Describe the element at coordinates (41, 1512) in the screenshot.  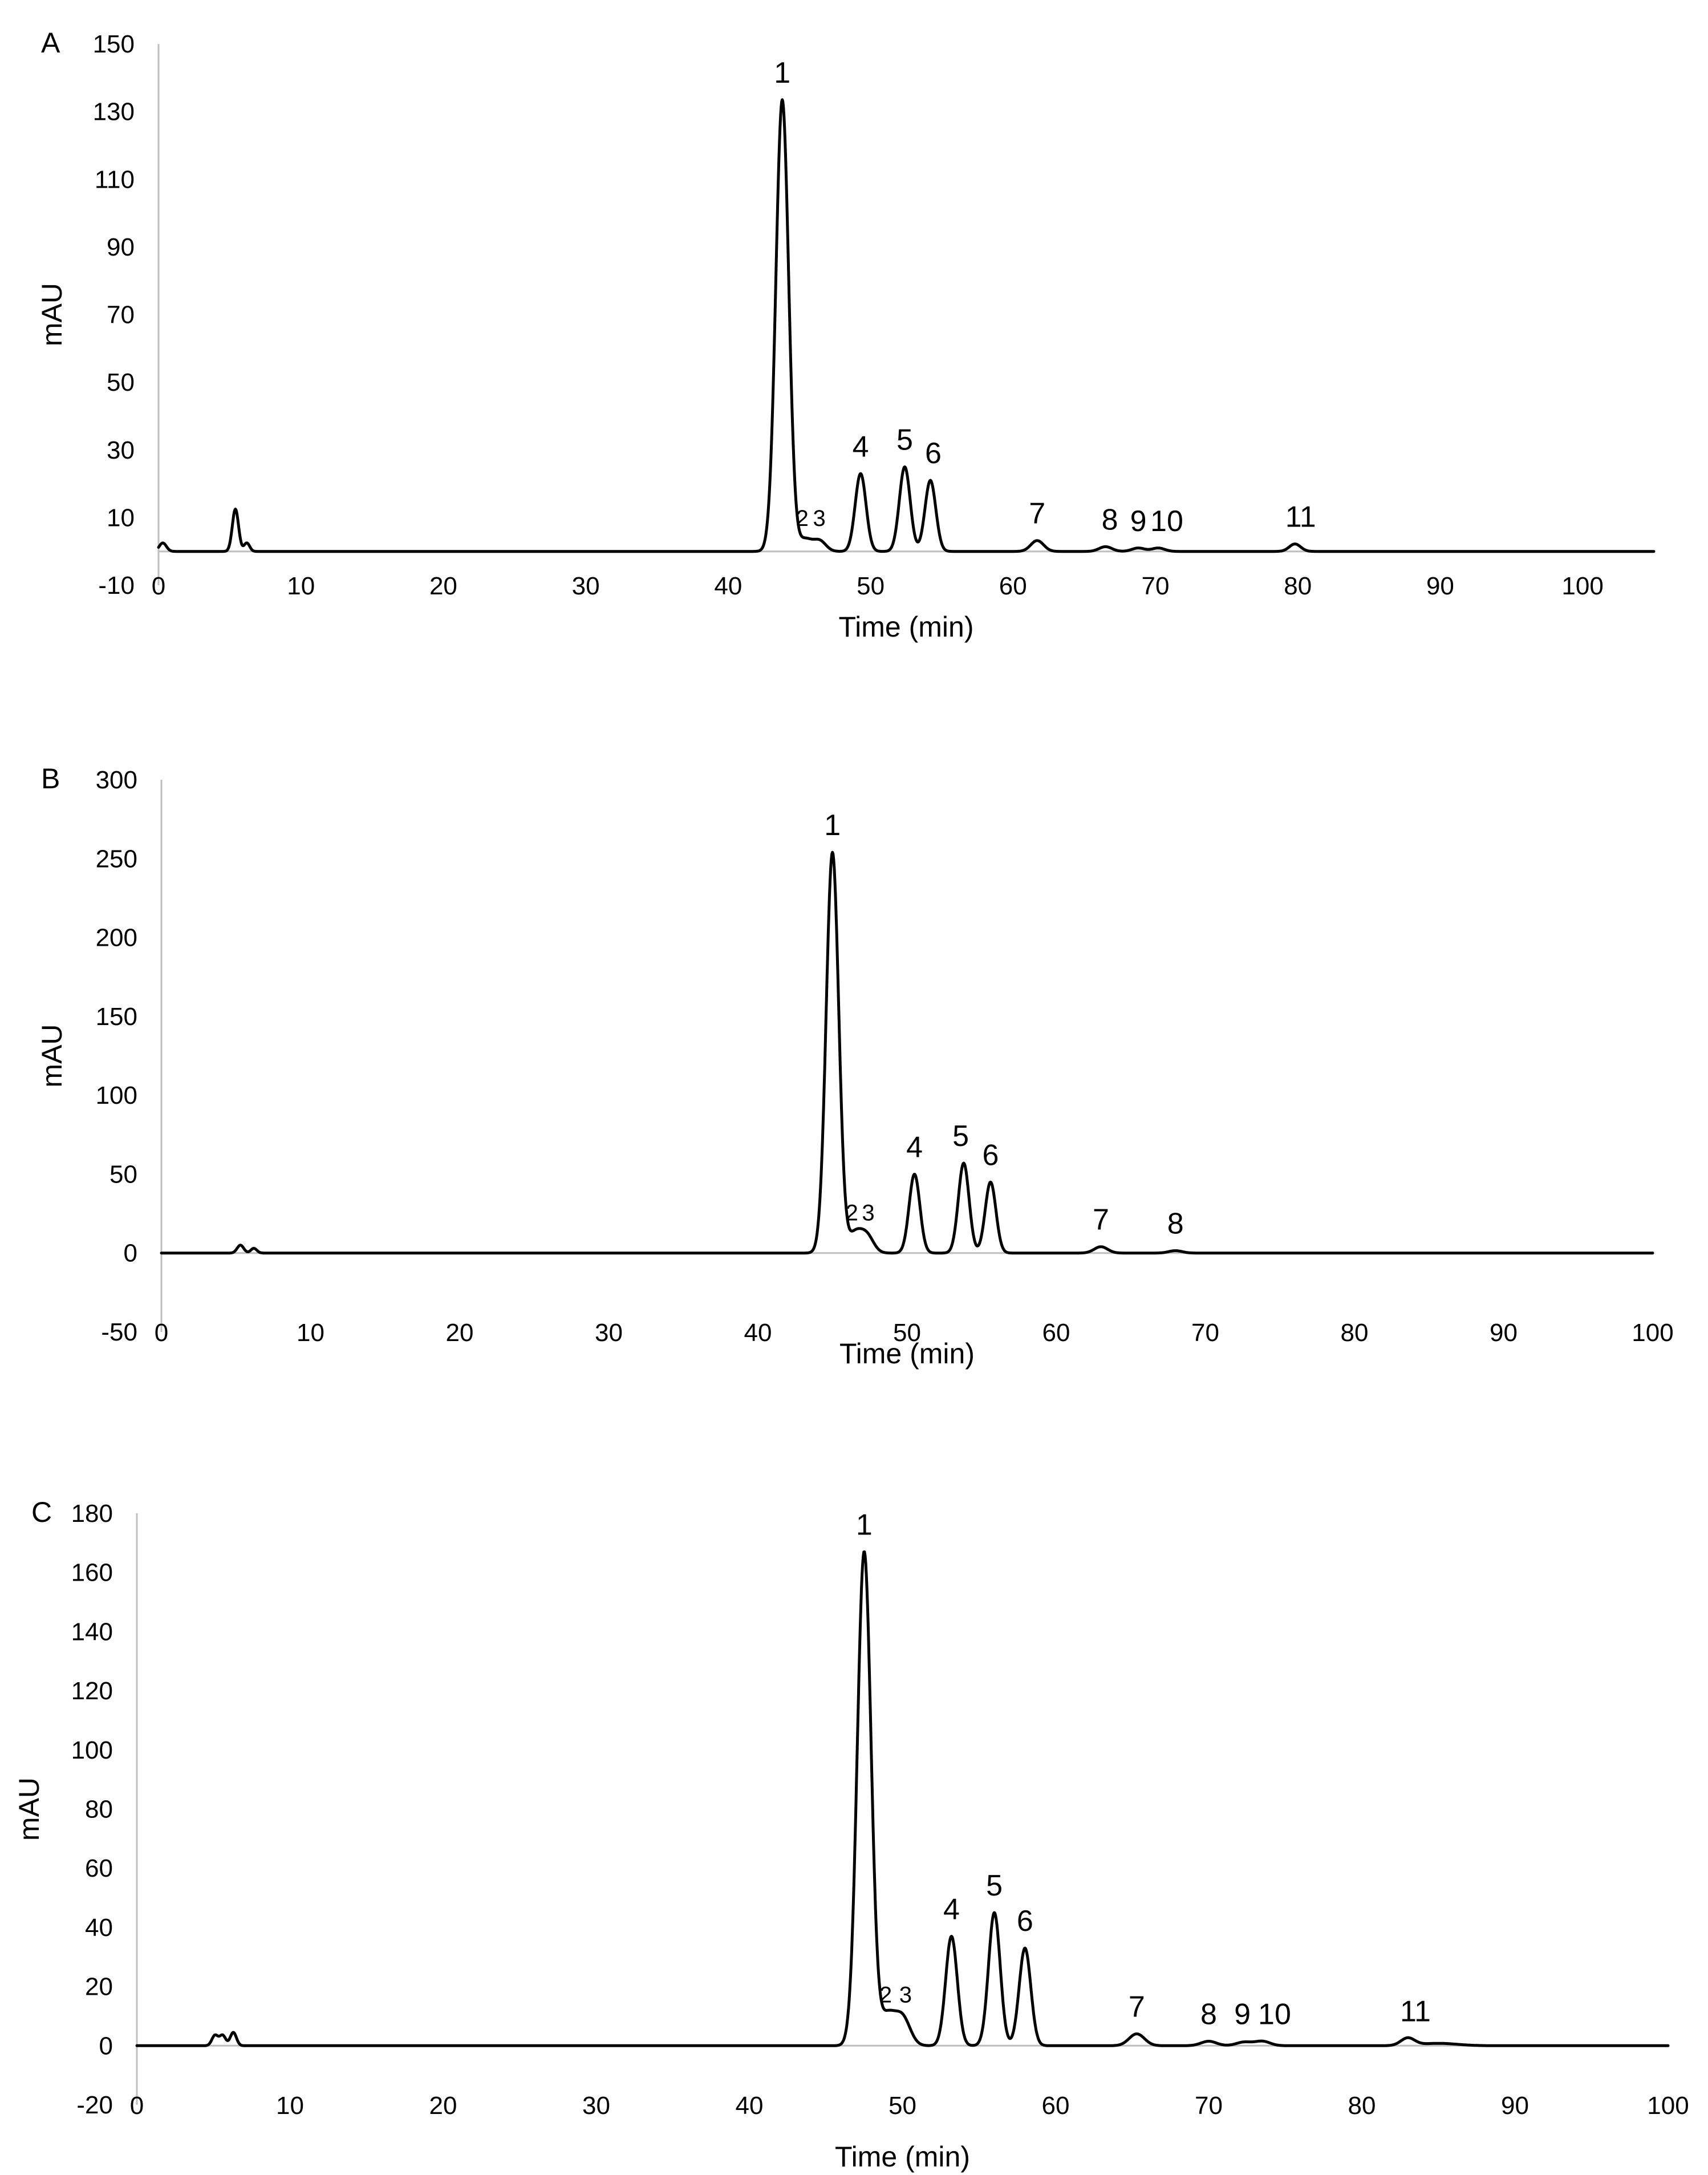
I see `panel-letter: C` at that location.